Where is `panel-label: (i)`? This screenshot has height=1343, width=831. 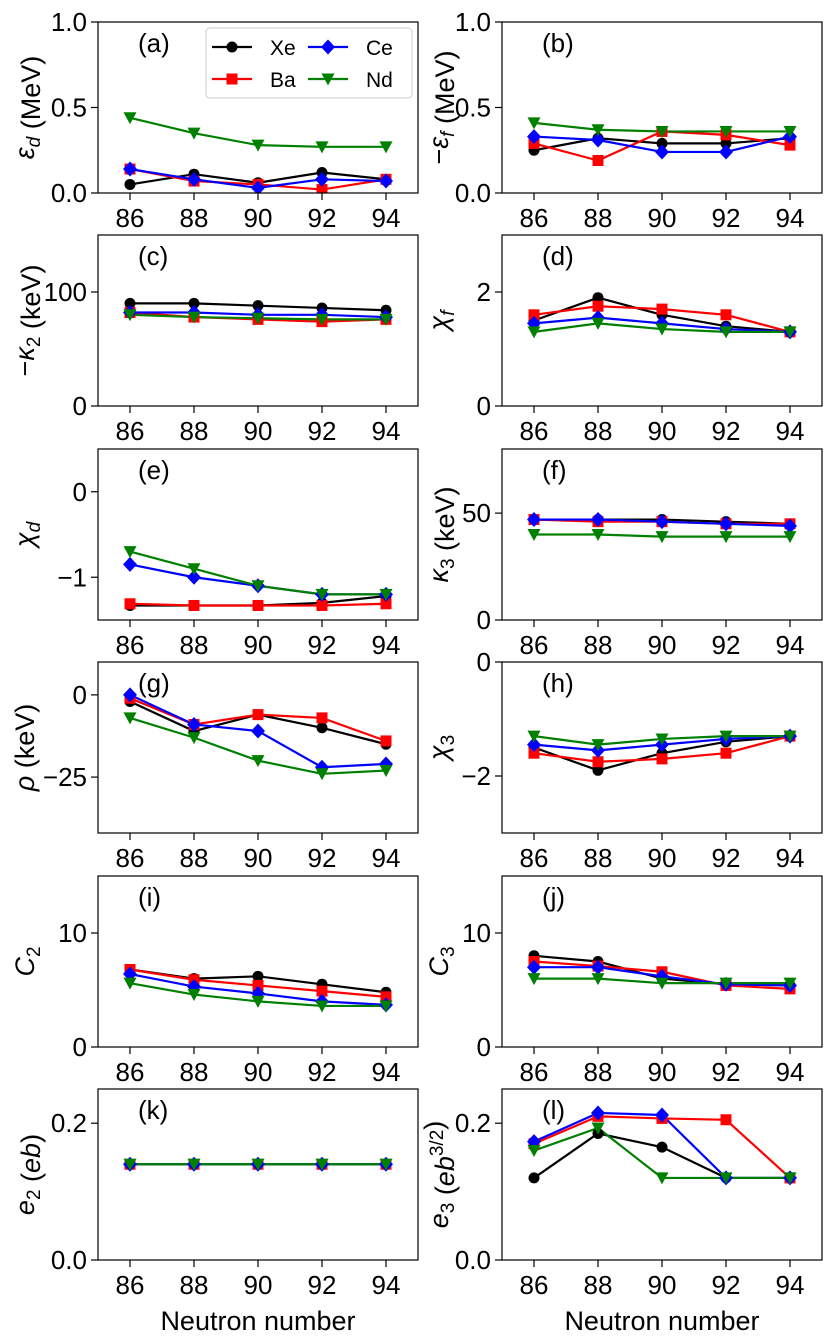
panel-label: (i) is located at coordinates (149, 897).